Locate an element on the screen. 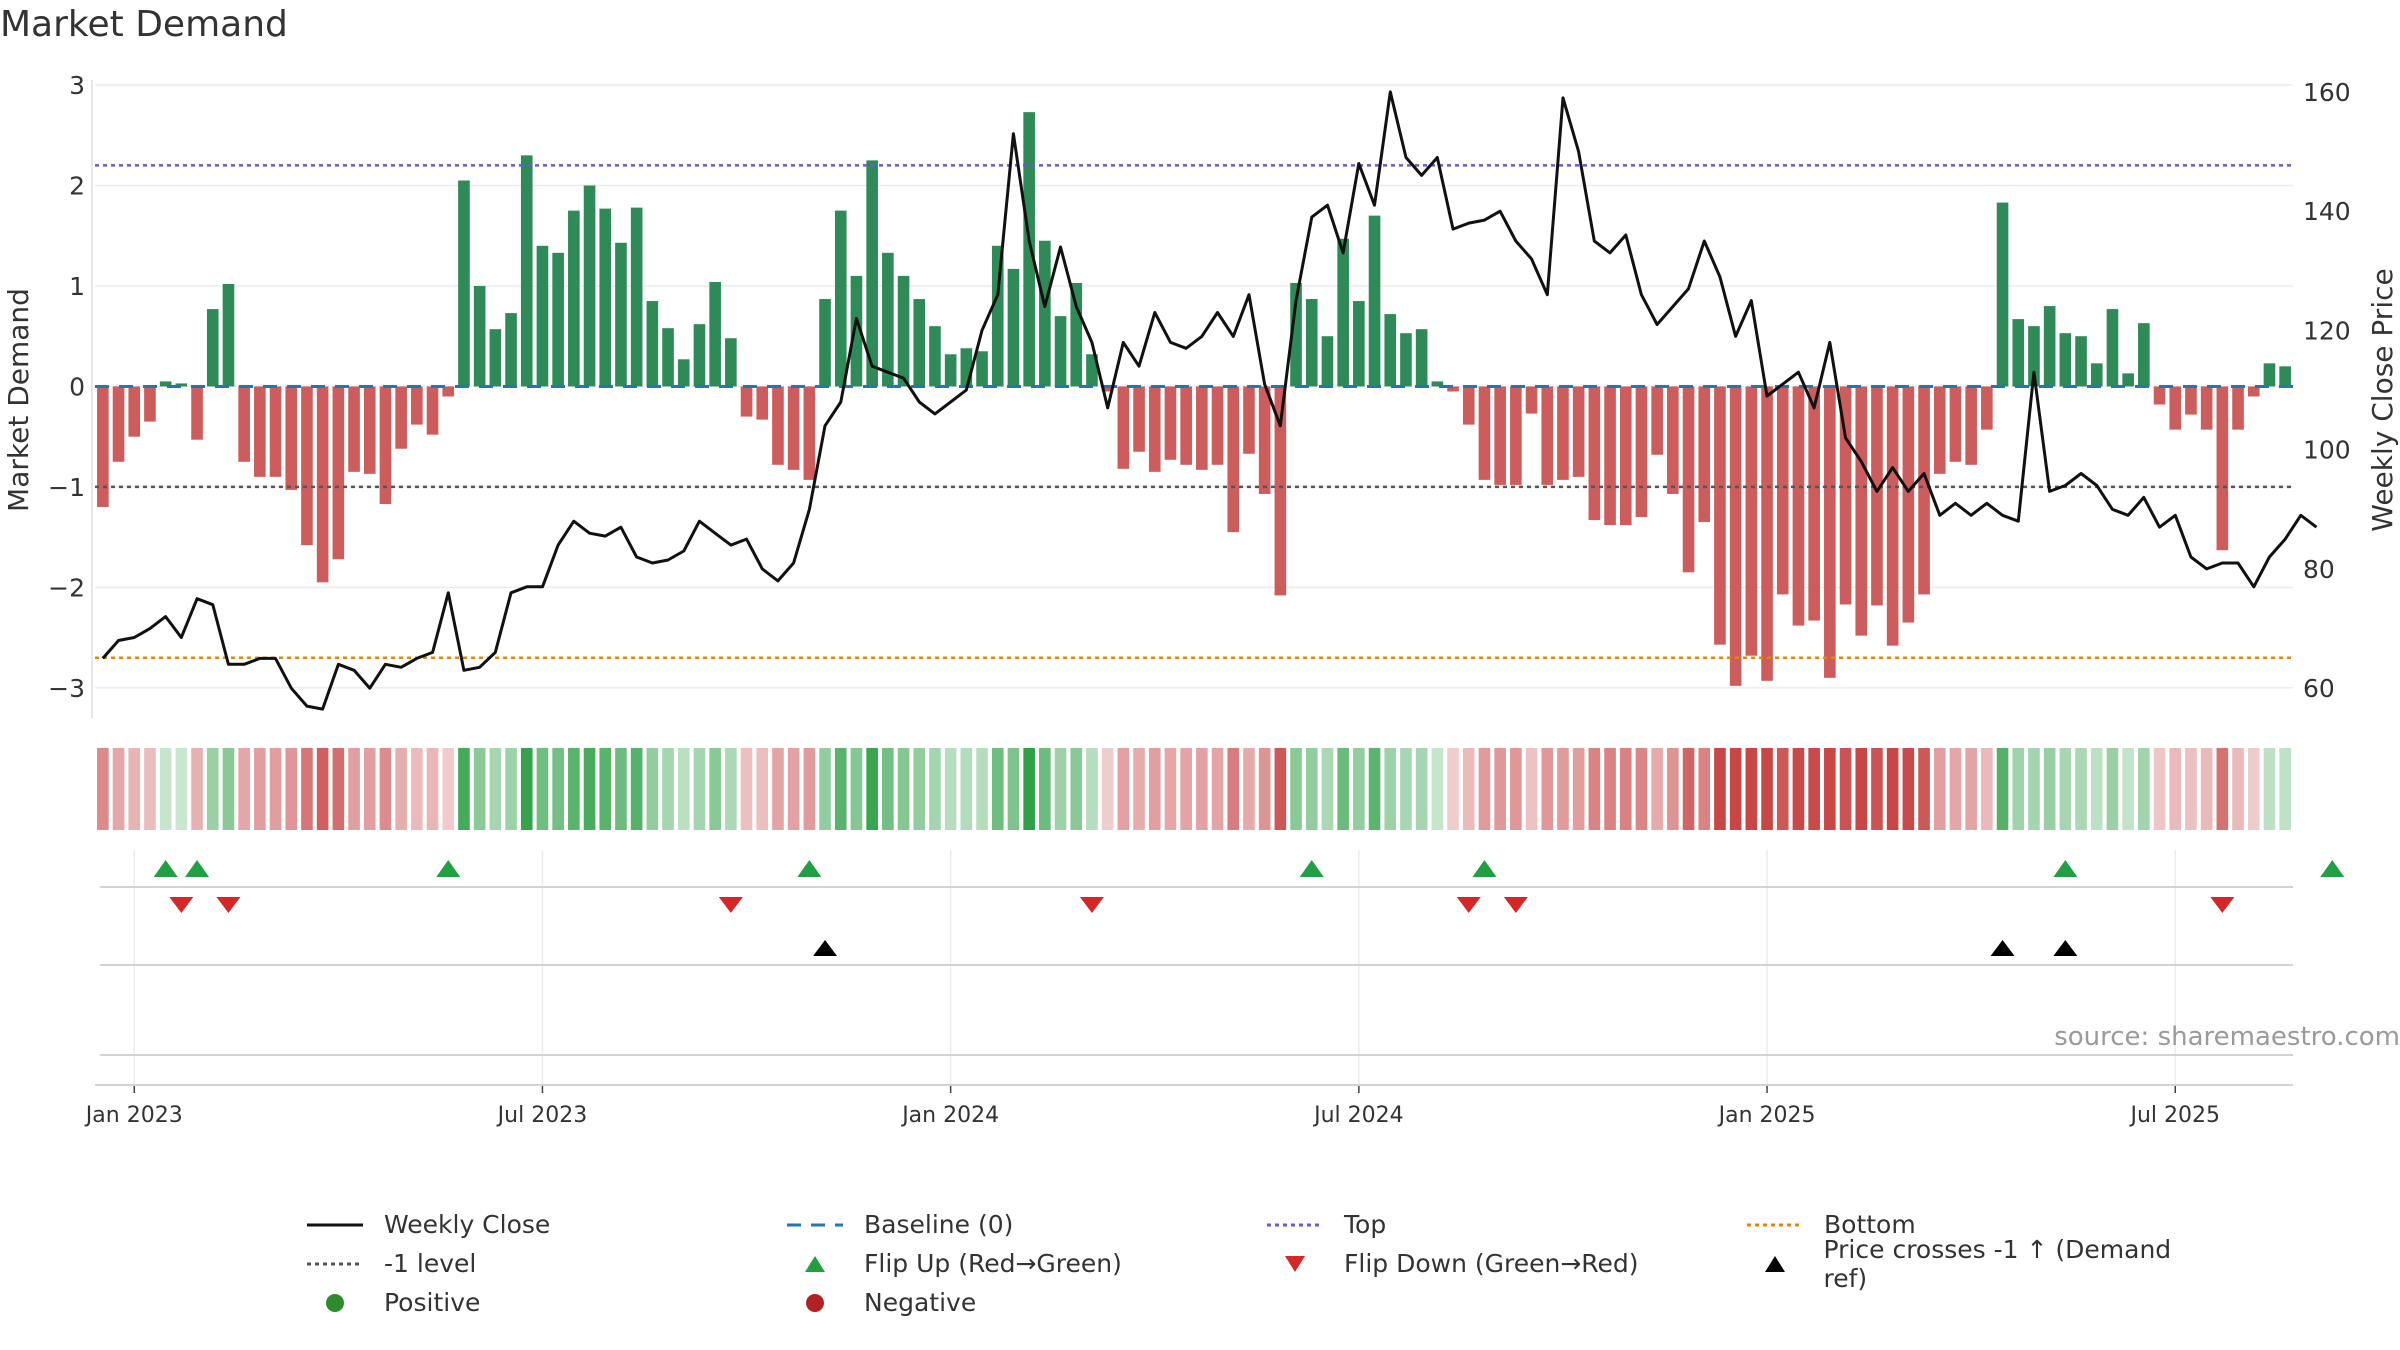 This screenshot has height=1350, width=2400. legend-flip-up: Flip Up (Red→Green) is located at coordinates (1020, 1263).